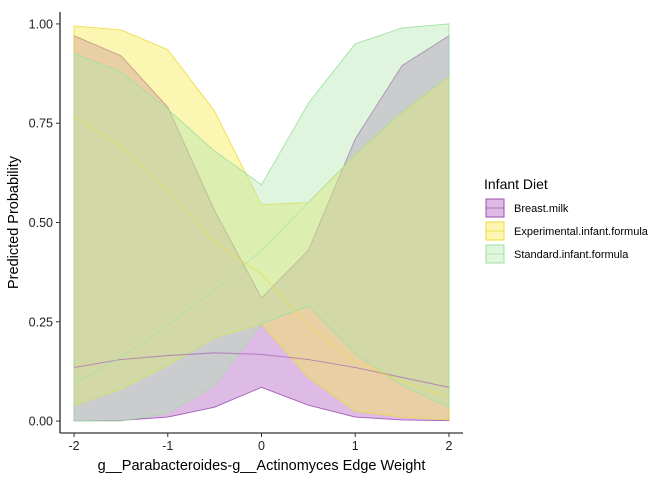  I want to click on mean-line-breast-milk, so click(262, 370).